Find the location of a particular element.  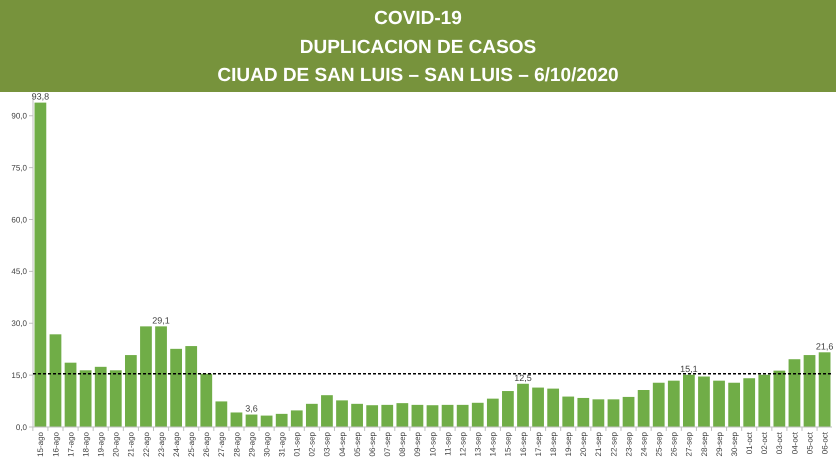

y-tick-label: 45,0 is located at coordinates (19, 271).